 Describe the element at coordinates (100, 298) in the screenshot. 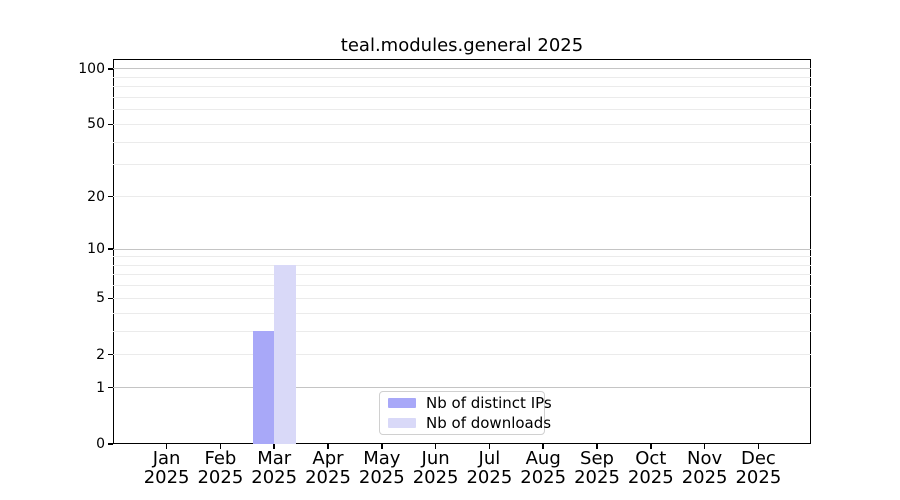

I see `y-tick-label: 5` at that location.